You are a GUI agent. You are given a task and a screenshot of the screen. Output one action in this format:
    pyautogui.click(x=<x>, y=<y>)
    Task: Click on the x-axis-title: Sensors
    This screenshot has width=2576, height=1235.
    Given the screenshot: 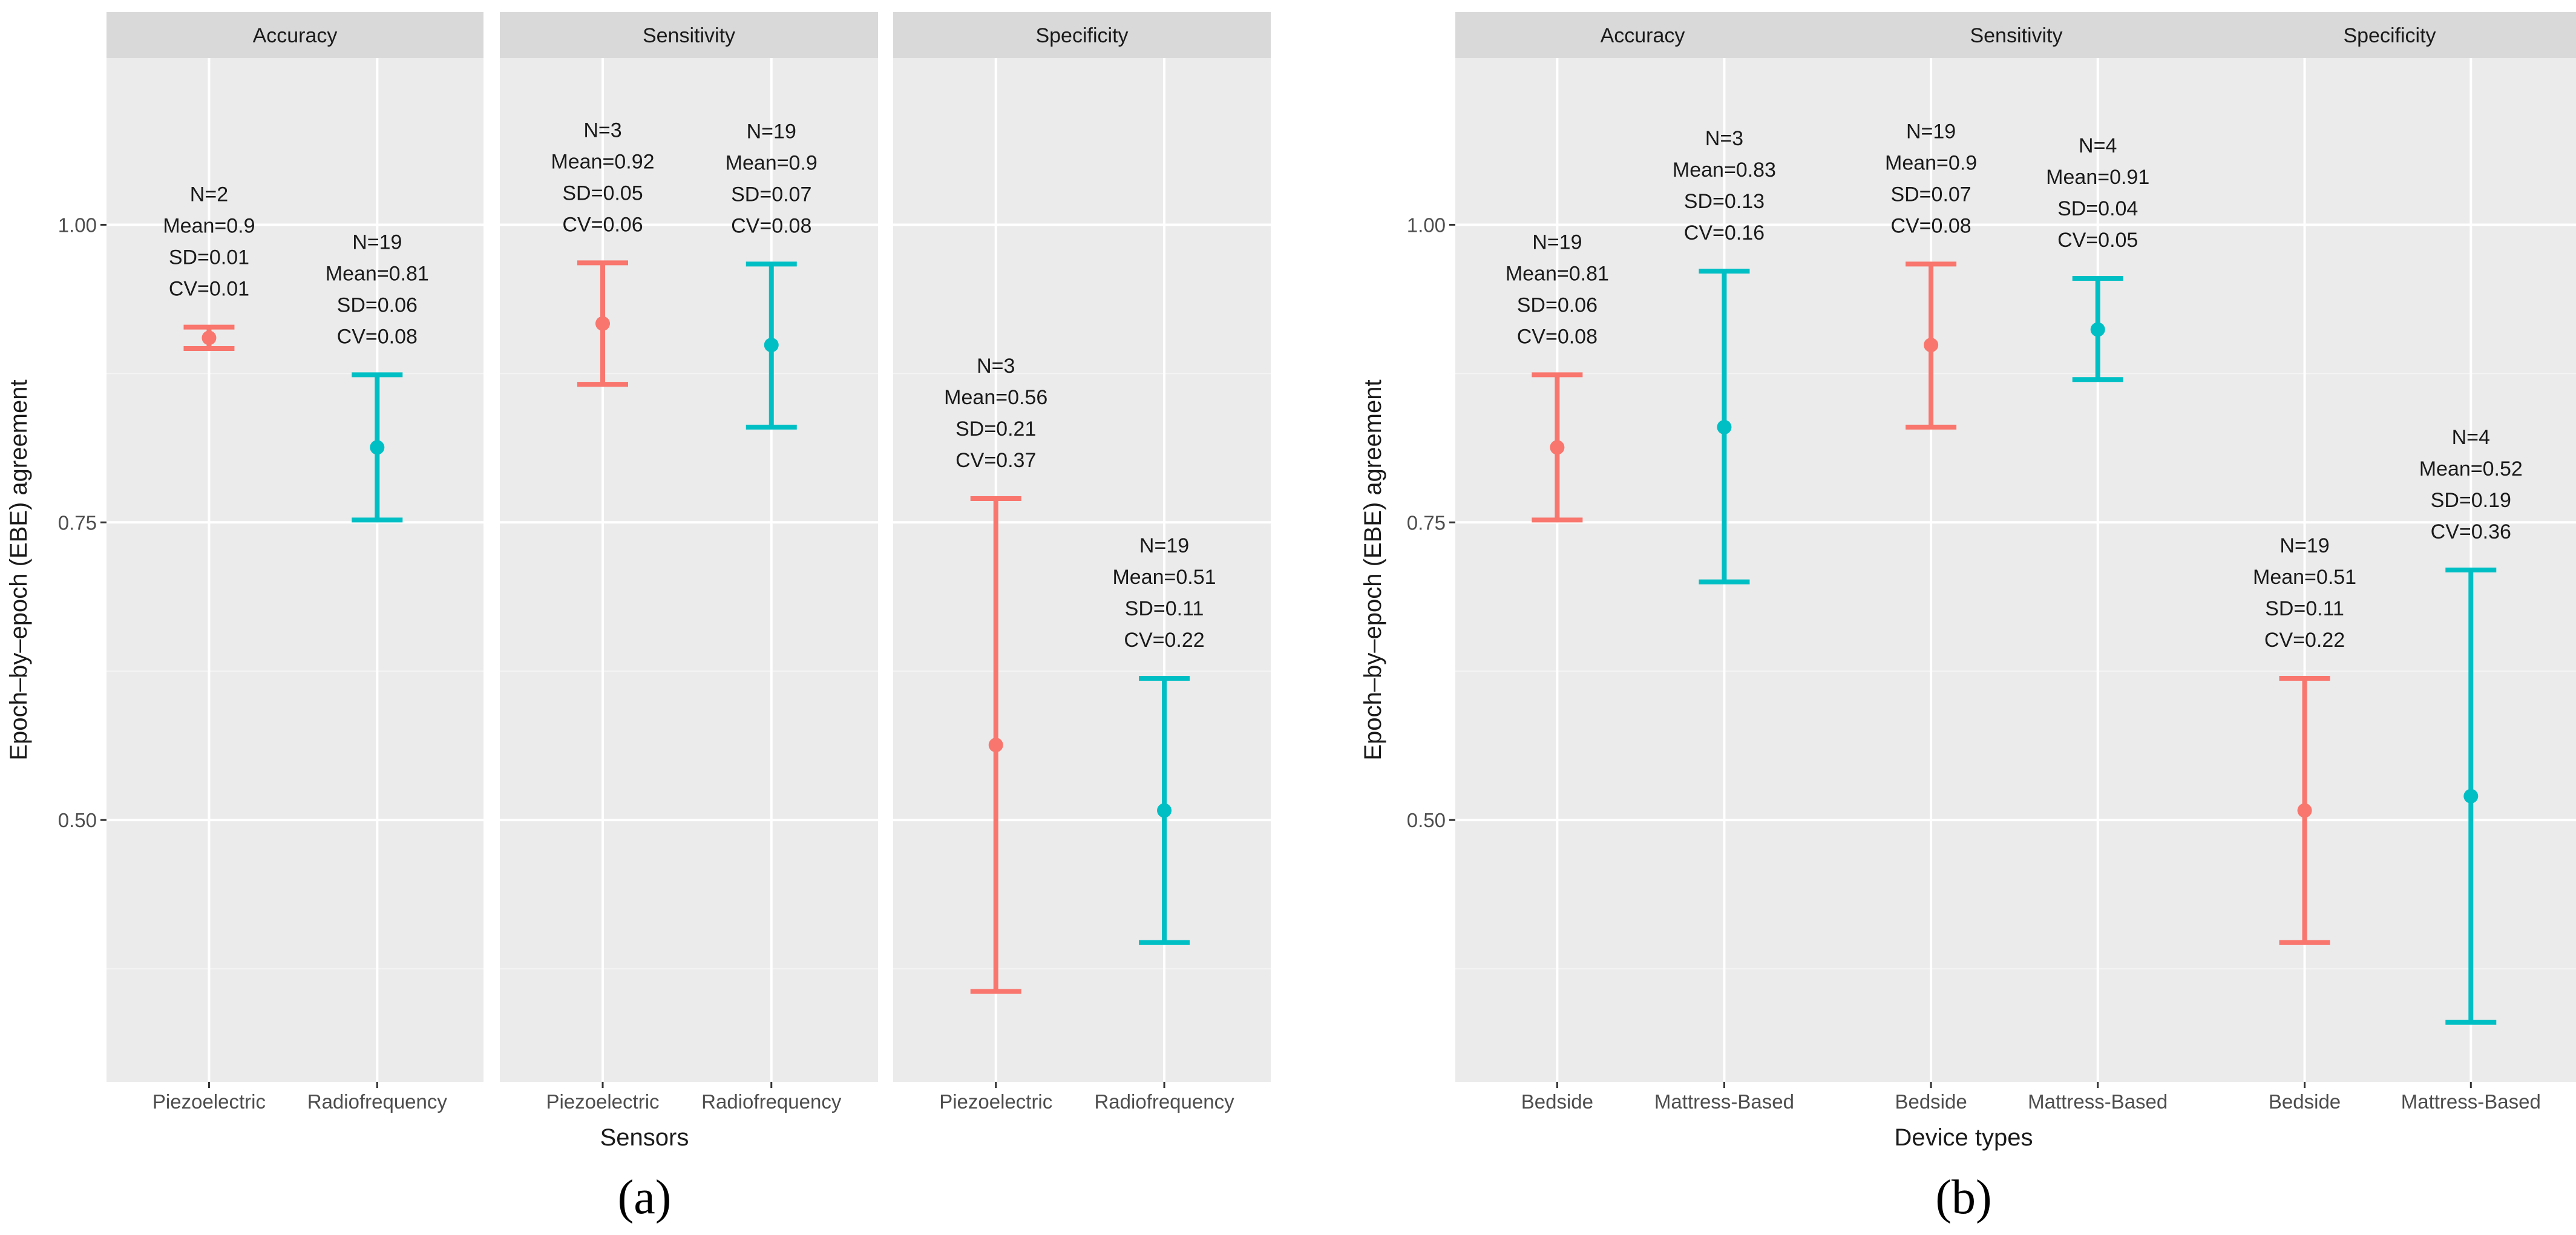 What is the action you would take?
    pyautogui.click(x=644, y=1137)
    